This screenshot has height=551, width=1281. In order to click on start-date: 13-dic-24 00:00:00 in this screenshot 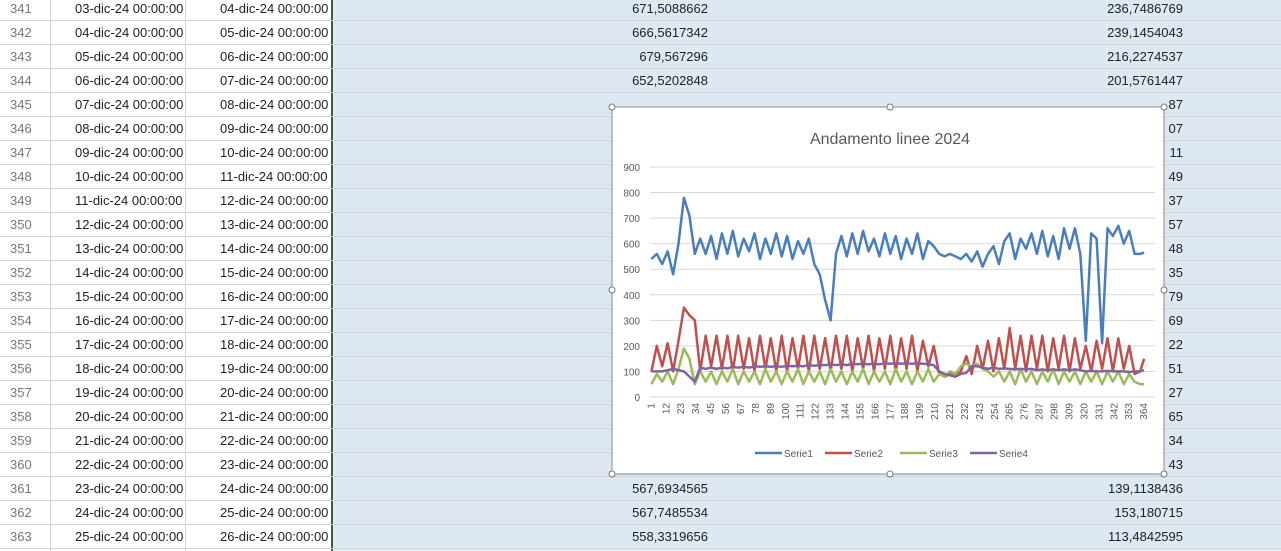, I will do `click(129, 248)`.